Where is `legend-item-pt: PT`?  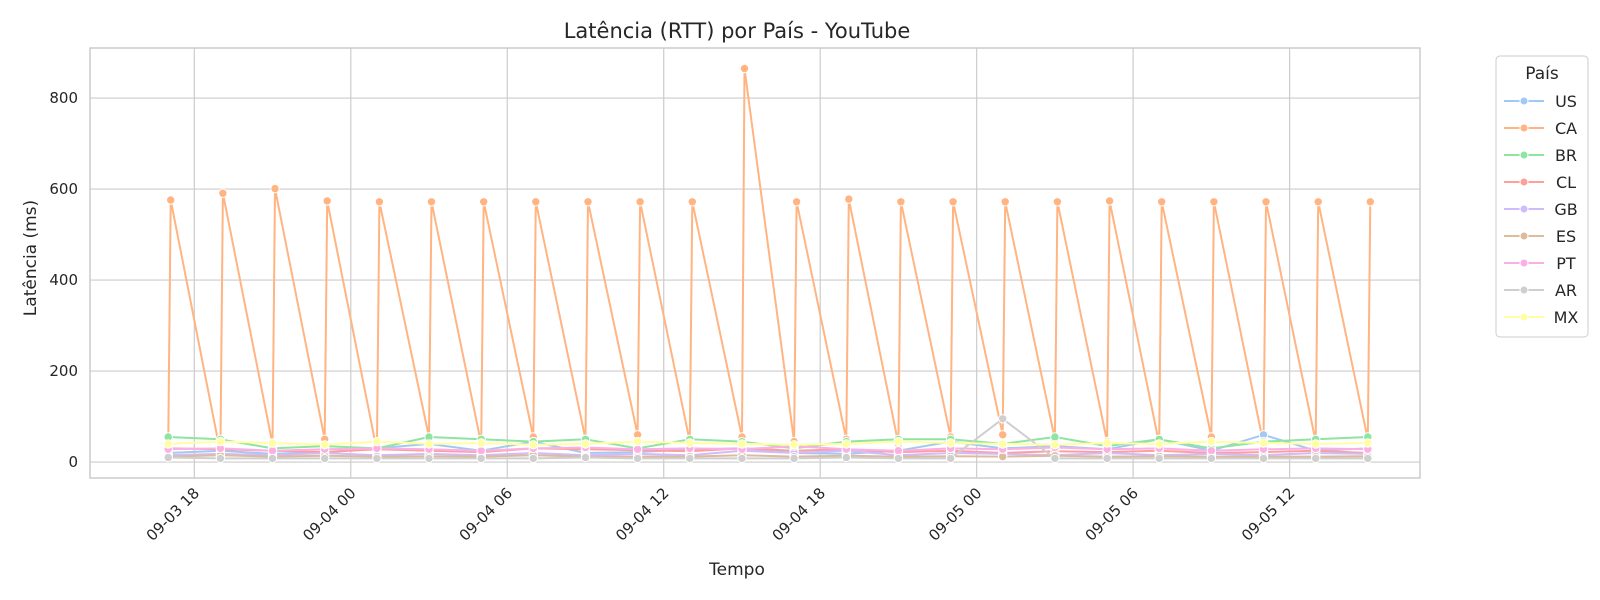 legend-item-pt: PT is located at coordinates (1540, 263).